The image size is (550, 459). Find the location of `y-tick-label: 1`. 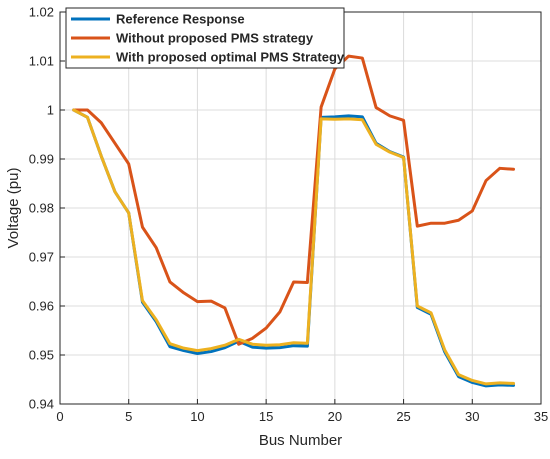

y-tick-label: 1 is located at coordinates (50, 110).